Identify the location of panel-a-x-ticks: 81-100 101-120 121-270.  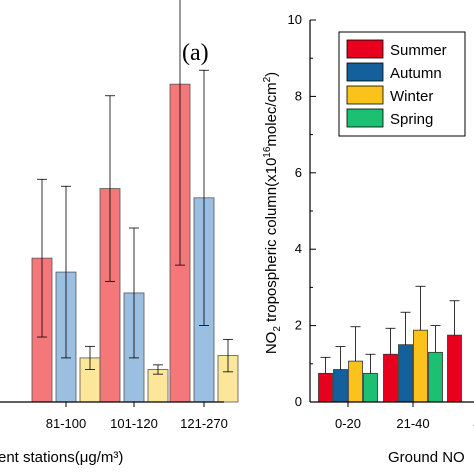
(137, 416).